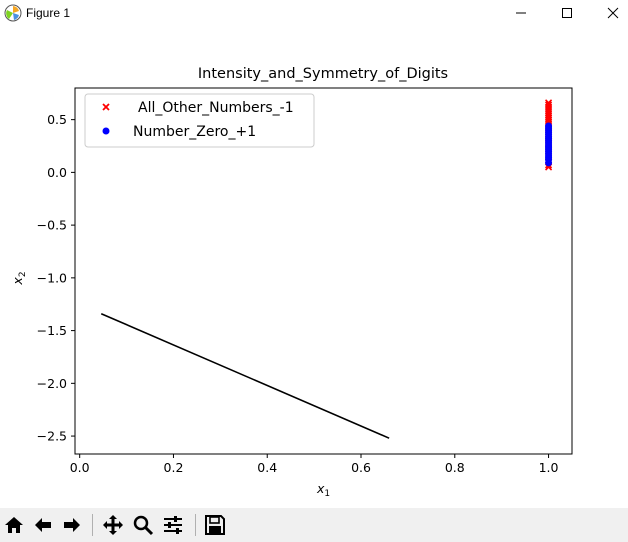 The image size is (628, 542). I want to click on y-tick-label: −0.5, so click(52, 225).